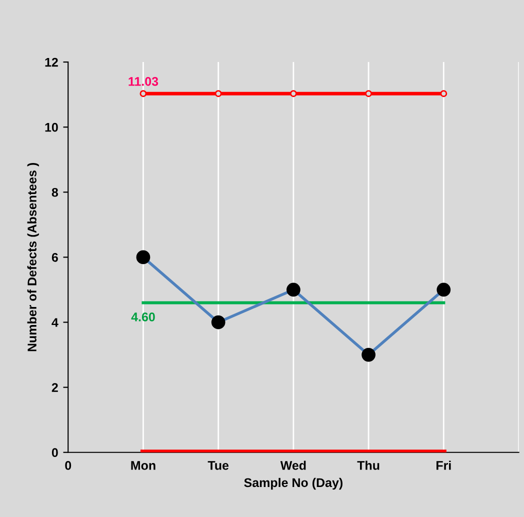 The height and width of the screenshot is (517, 524). What do you see at coordinates (68, 465) in the screenshot?
I see `x-tick-label: 0` at bounding box center [68, 465].